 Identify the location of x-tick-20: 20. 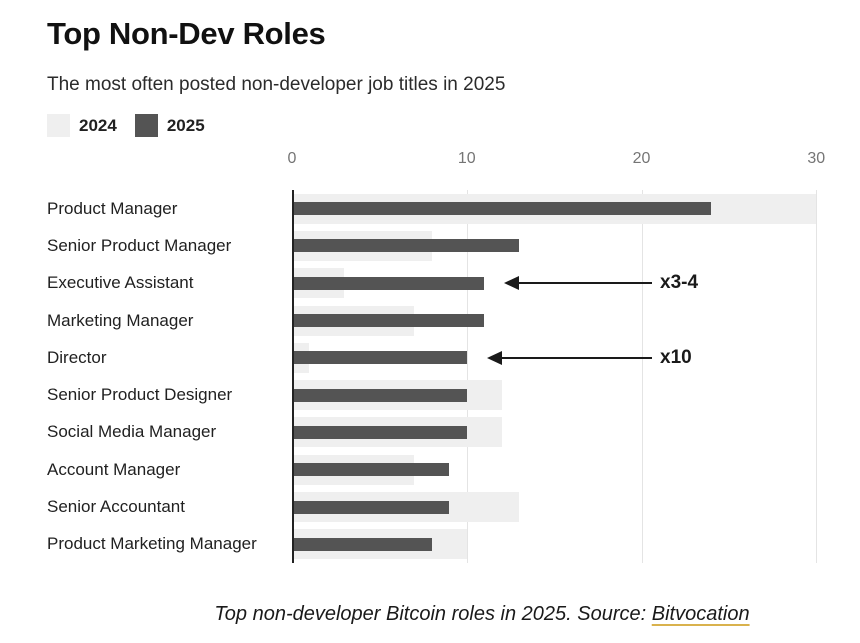
(641, 158).